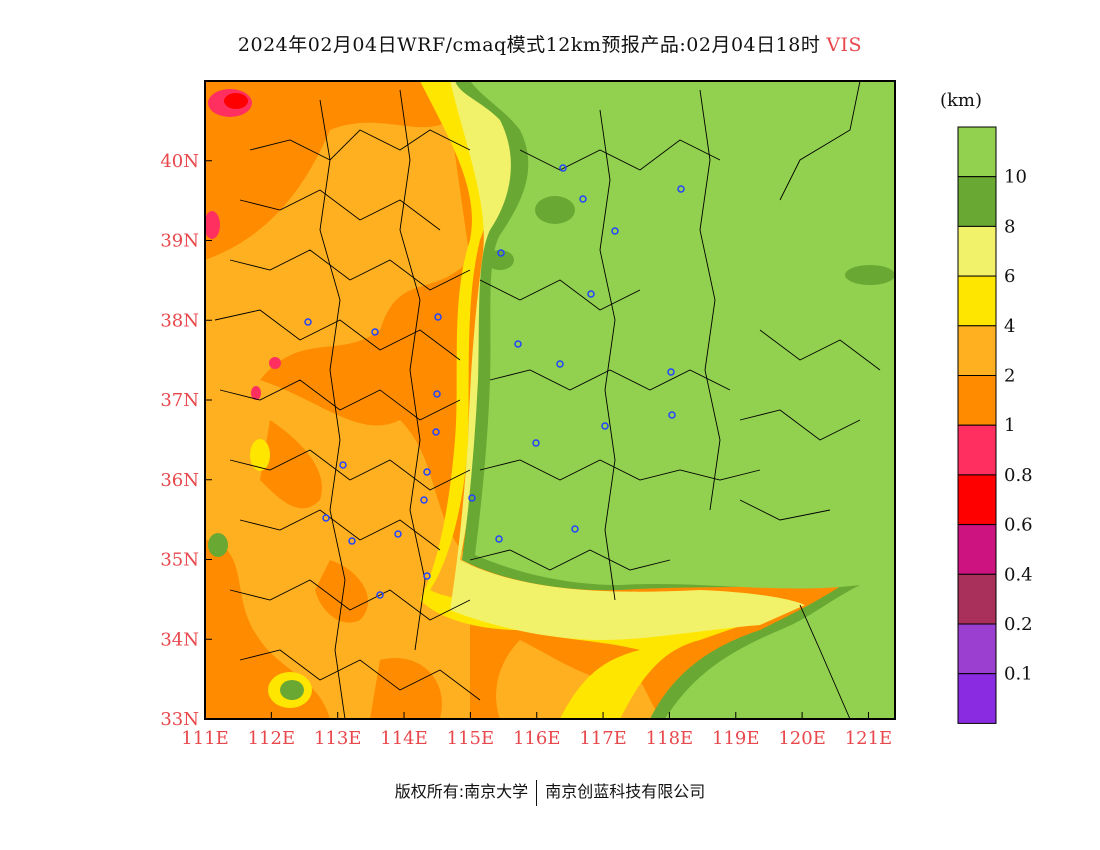 The width and height of the screenshot is (1100, 850). Describe the element at coordinates (1018, 674) in the screenshot. I see `legend-label: 0.1` at that location.